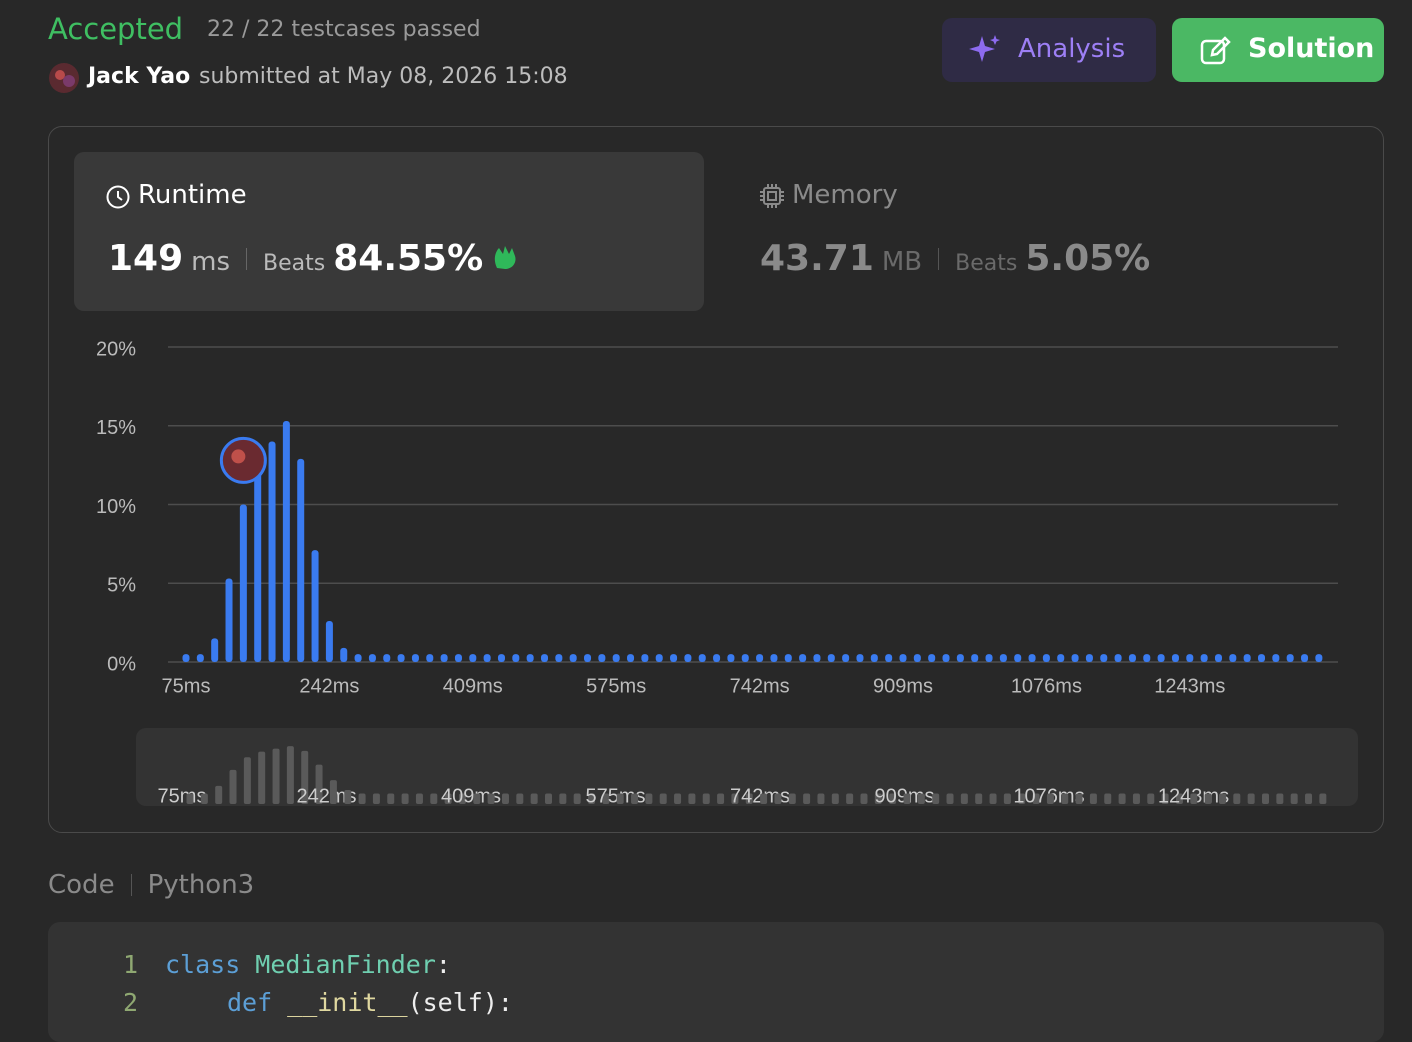 Image resolution: width=1412 pixels, height=1042 pixels. Describe the element at coordinates (383, 76) in the screenshot. I see `submitted-at: submitted at May 08, 2026 15:08` at that location.